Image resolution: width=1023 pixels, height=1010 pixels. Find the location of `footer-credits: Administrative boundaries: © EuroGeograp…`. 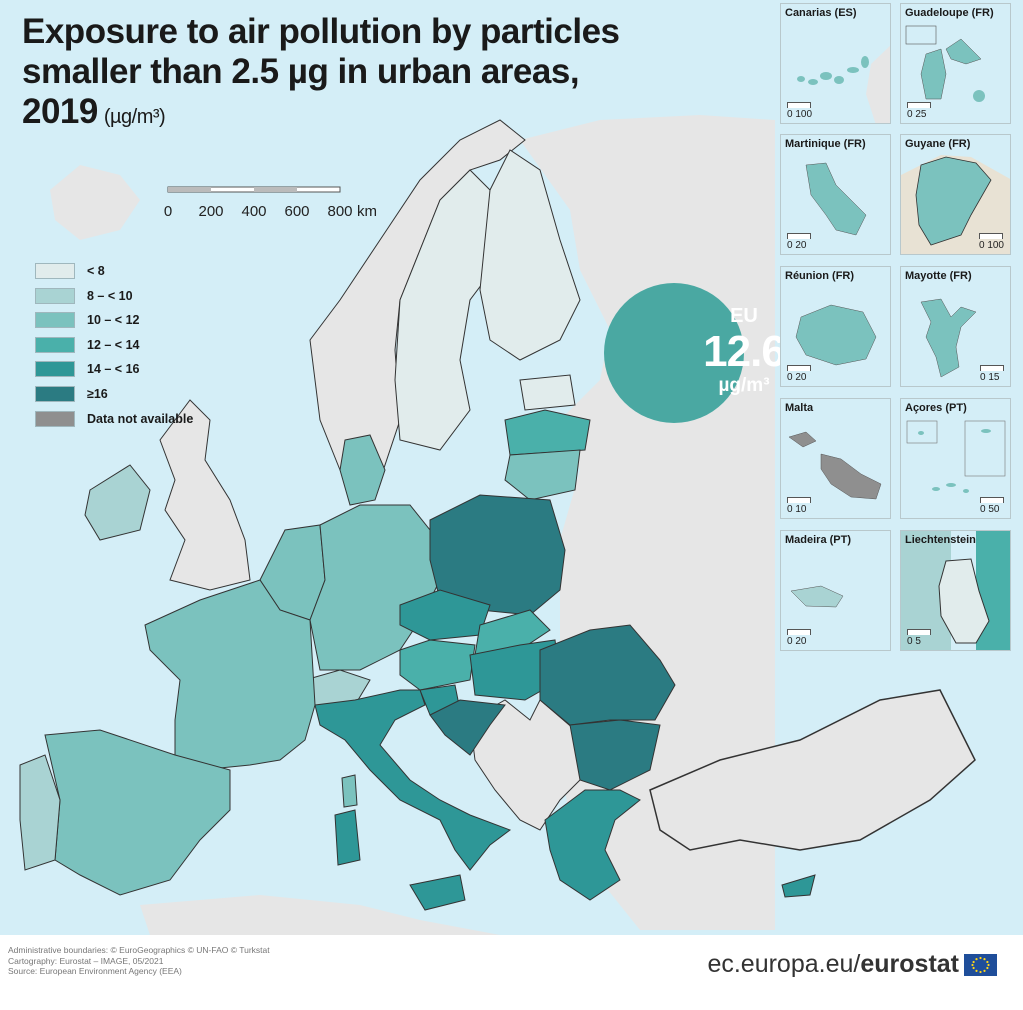

footer-credits: Administrative boundaries: © EuroGeograp… is located at coordinates (139, 961).